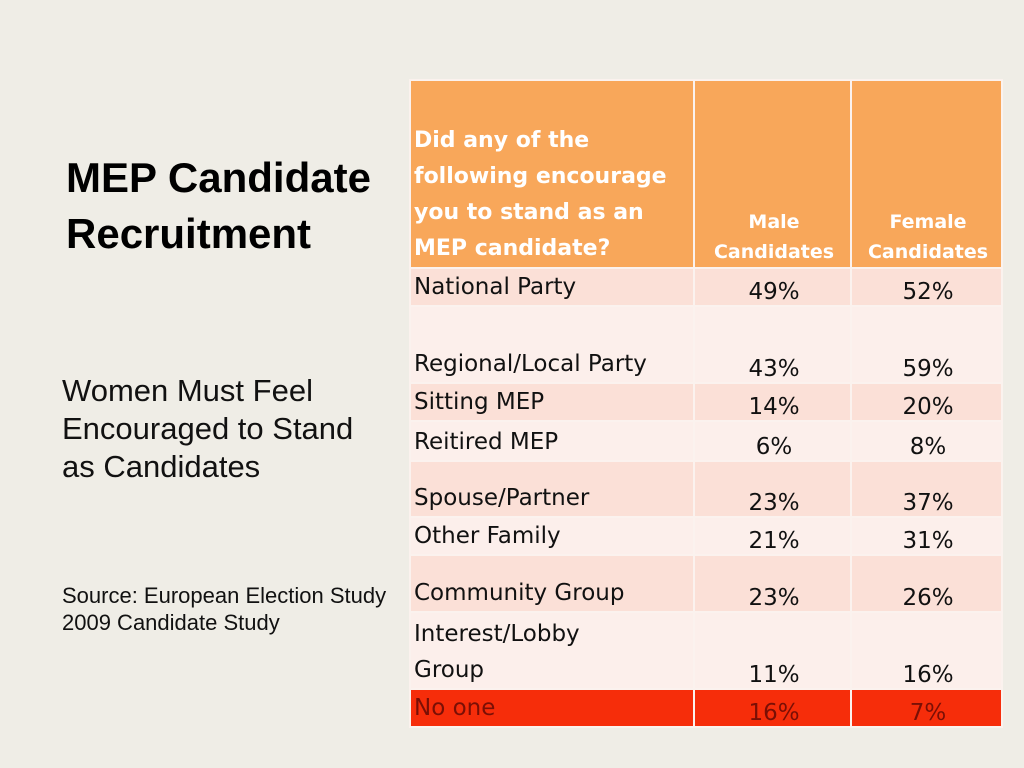 This screenshot has width=1024, height=768. I want to click on table-row: Spouse/Partner 23% 37%, so click(706, 489).